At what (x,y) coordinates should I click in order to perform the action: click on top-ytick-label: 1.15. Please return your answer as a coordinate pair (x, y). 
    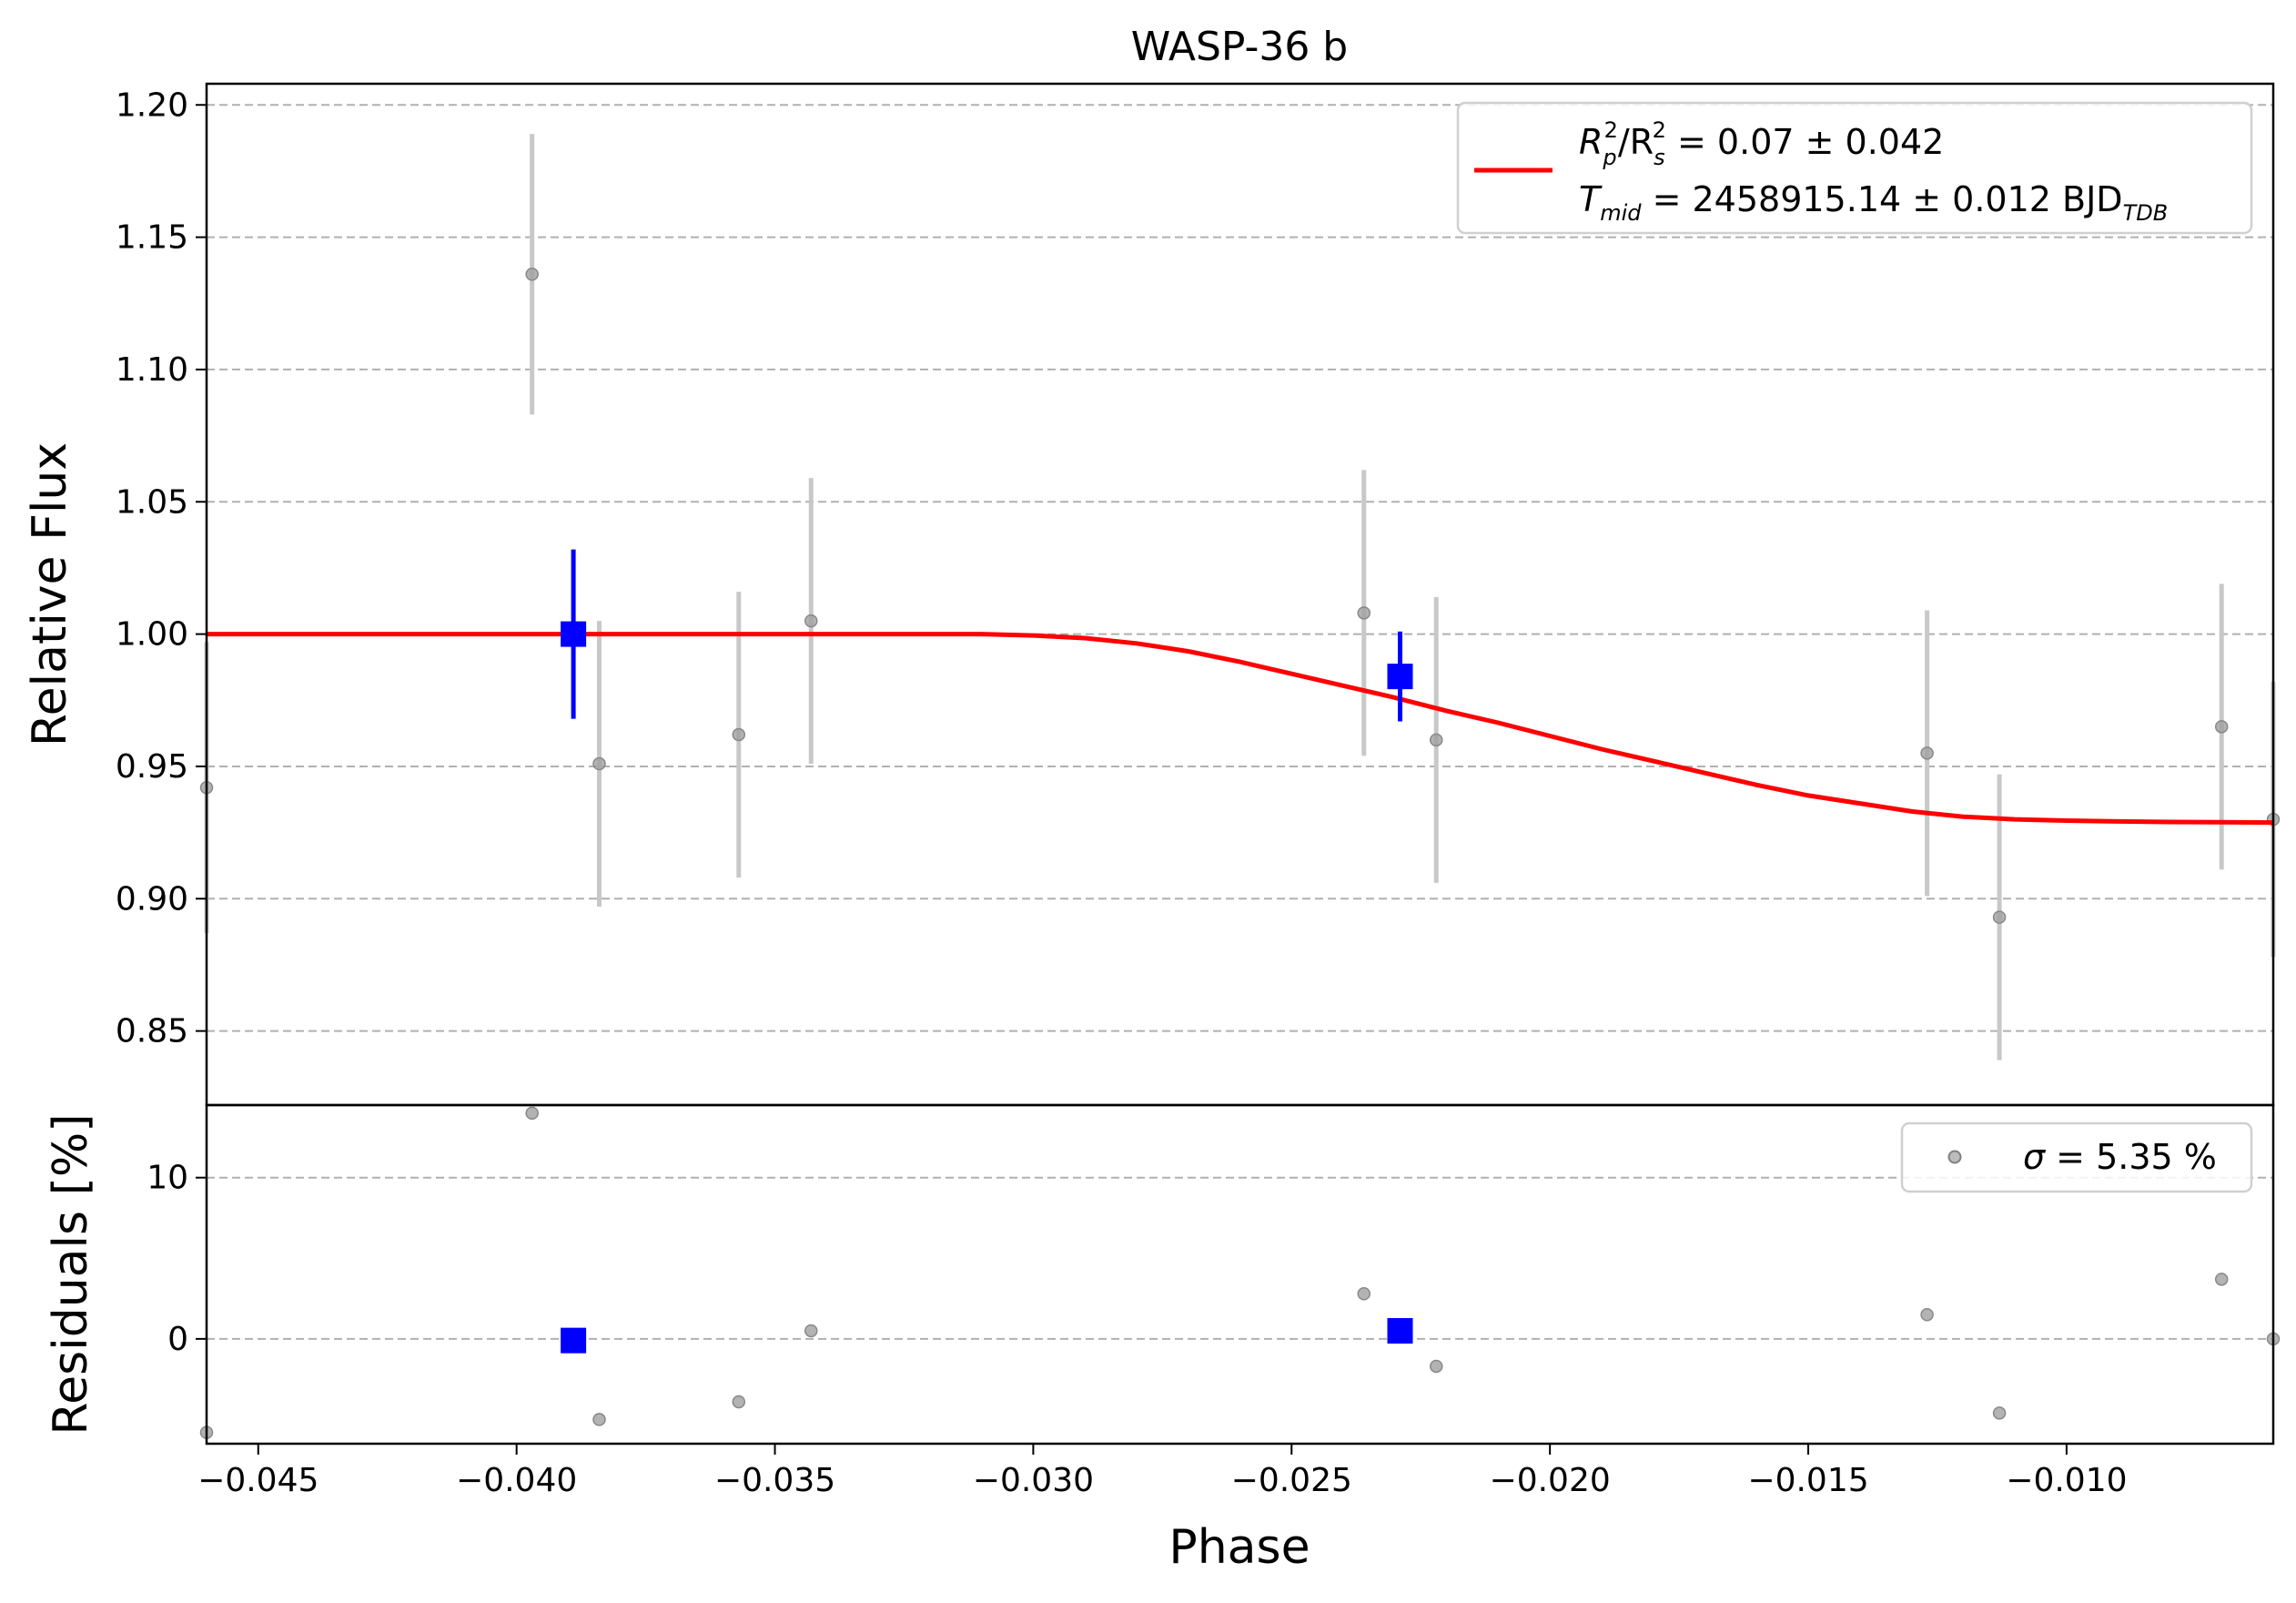
    Looking at the image, I should click on (152, 238).